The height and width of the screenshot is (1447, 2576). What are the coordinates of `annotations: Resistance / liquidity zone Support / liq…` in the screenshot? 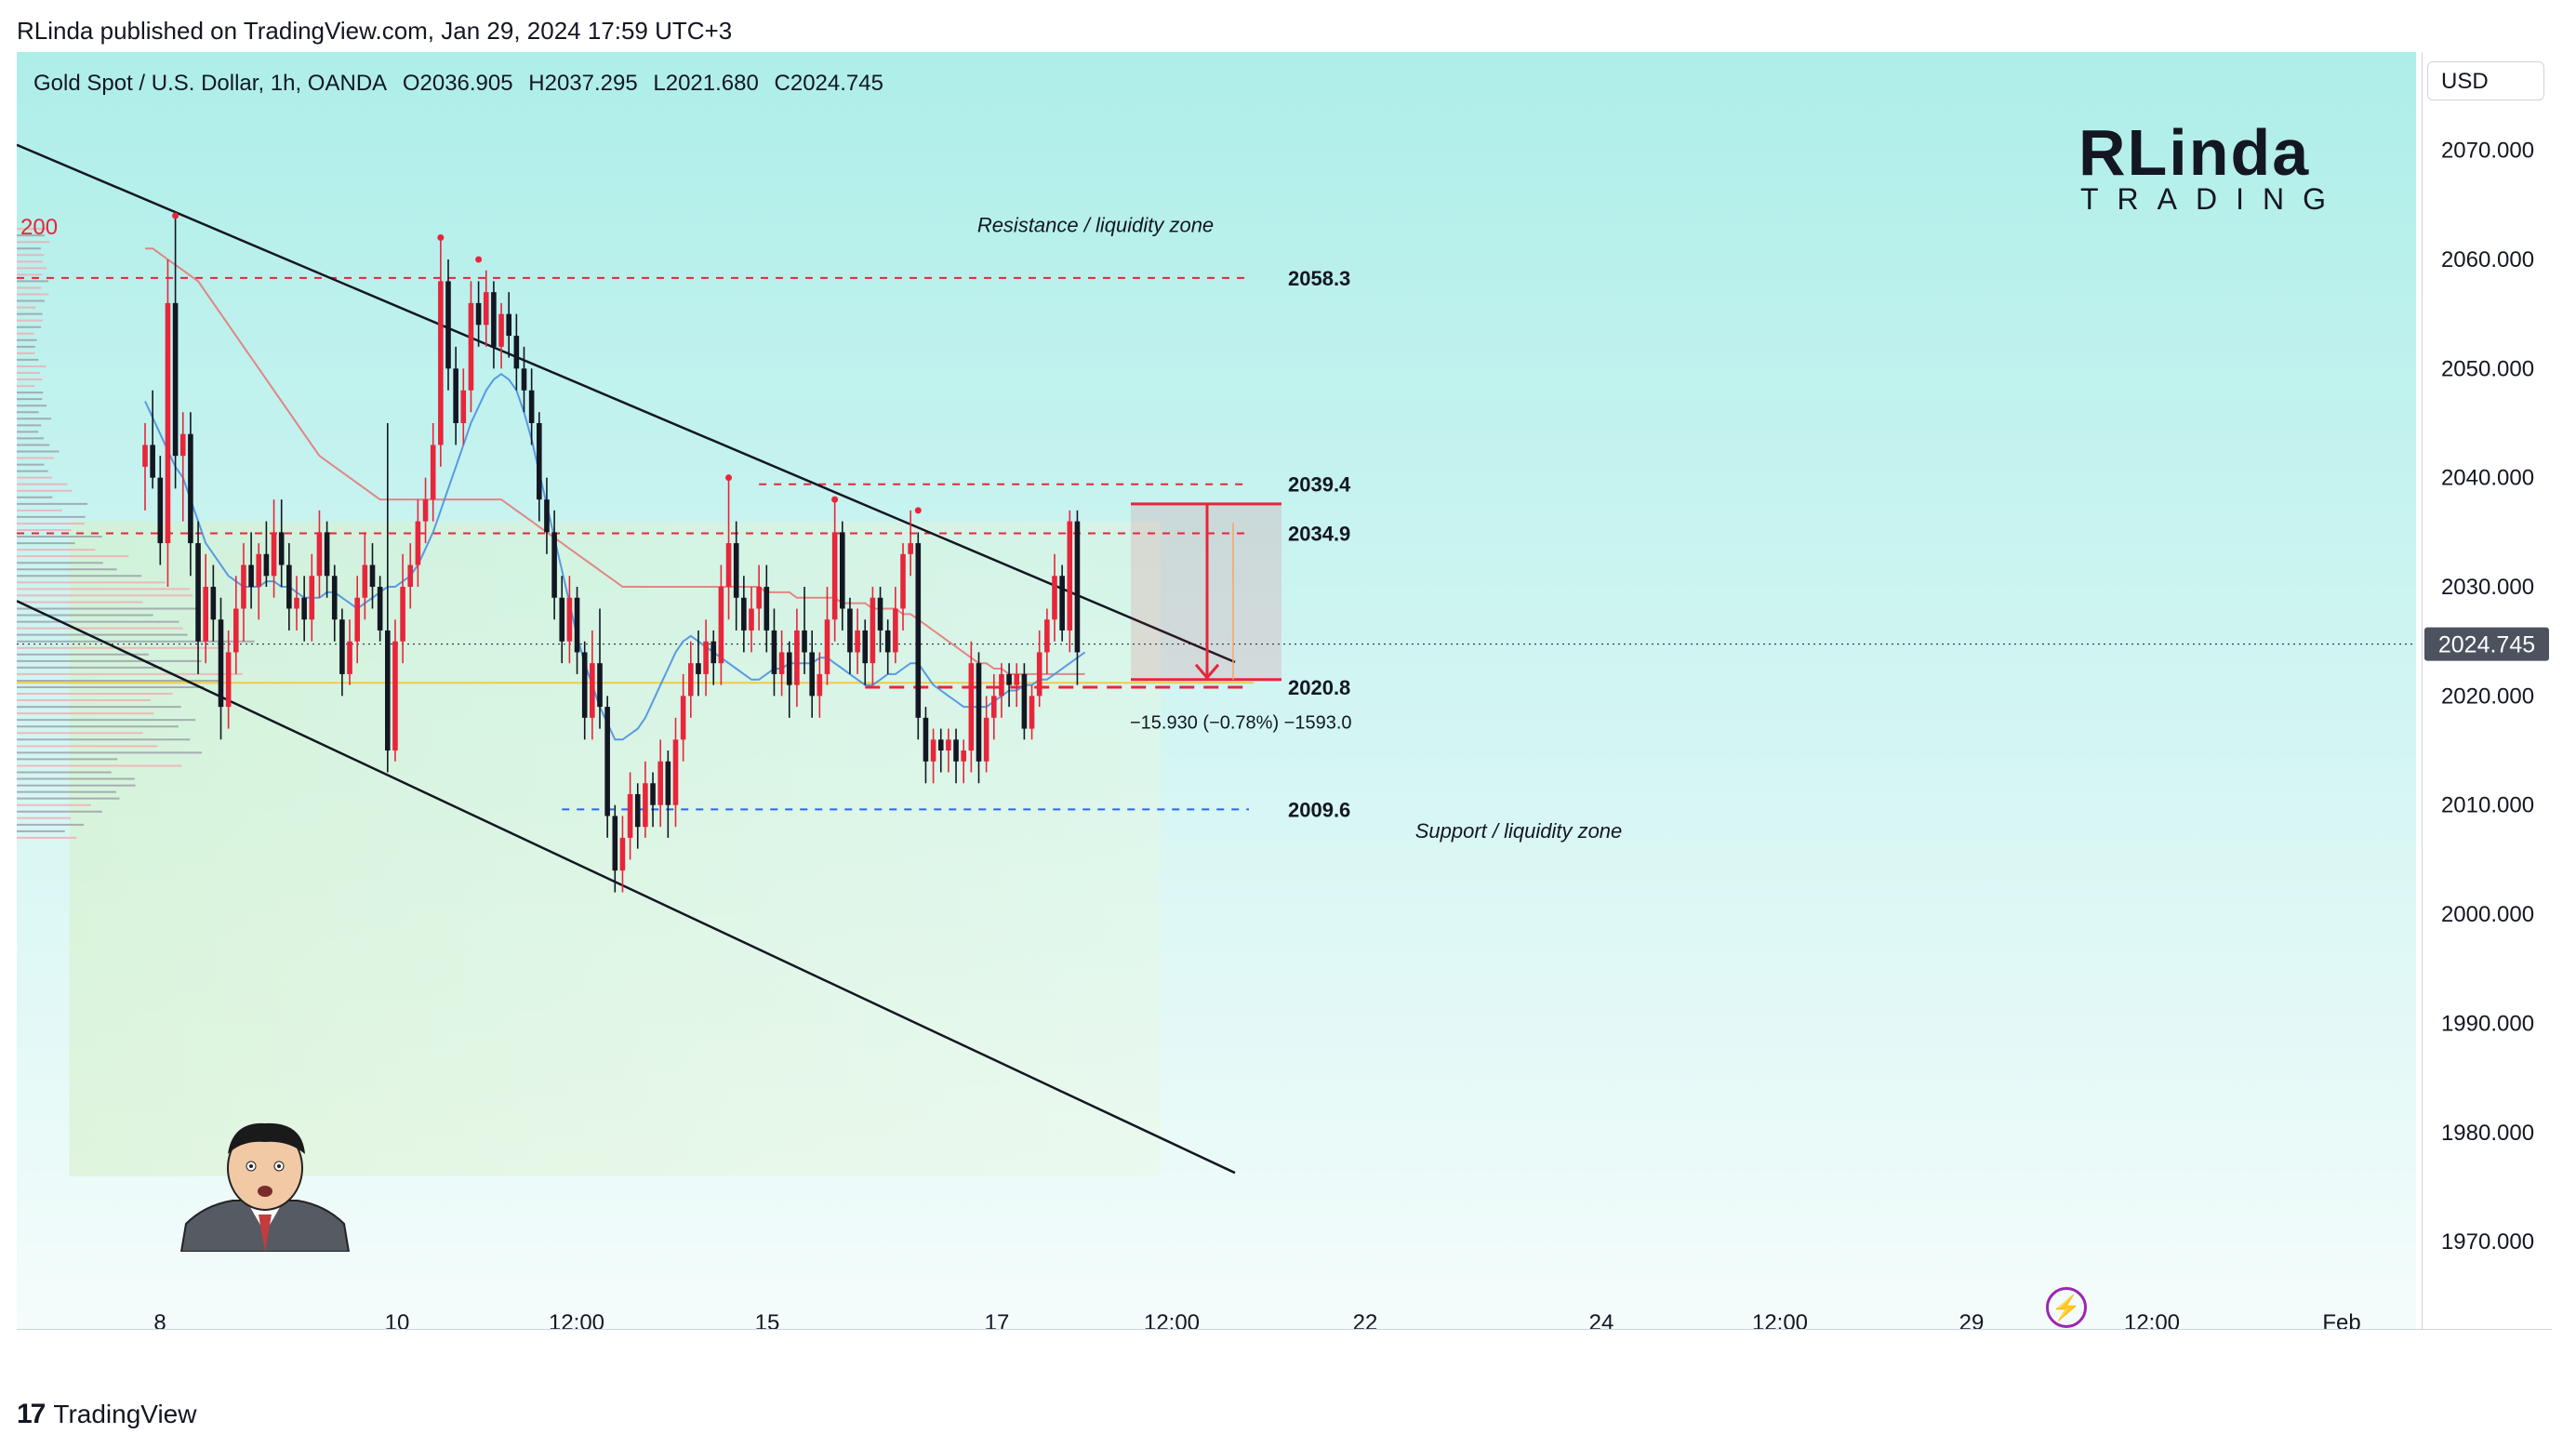 It's located at (1299, 528).